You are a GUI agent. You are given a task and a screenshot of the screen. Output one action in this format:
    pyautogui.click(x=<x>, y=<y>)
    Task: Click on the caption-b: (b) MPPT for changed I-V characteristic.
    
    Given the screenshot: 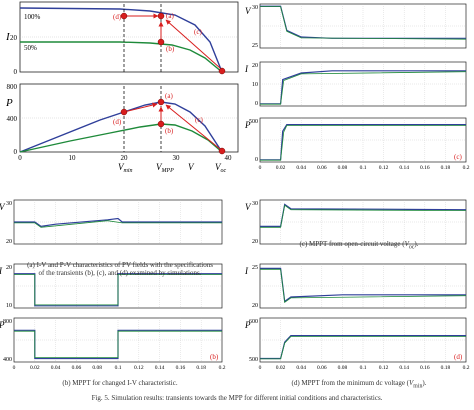 What is the action you would take?
    pyautogui.click(x=120, y=383)
    